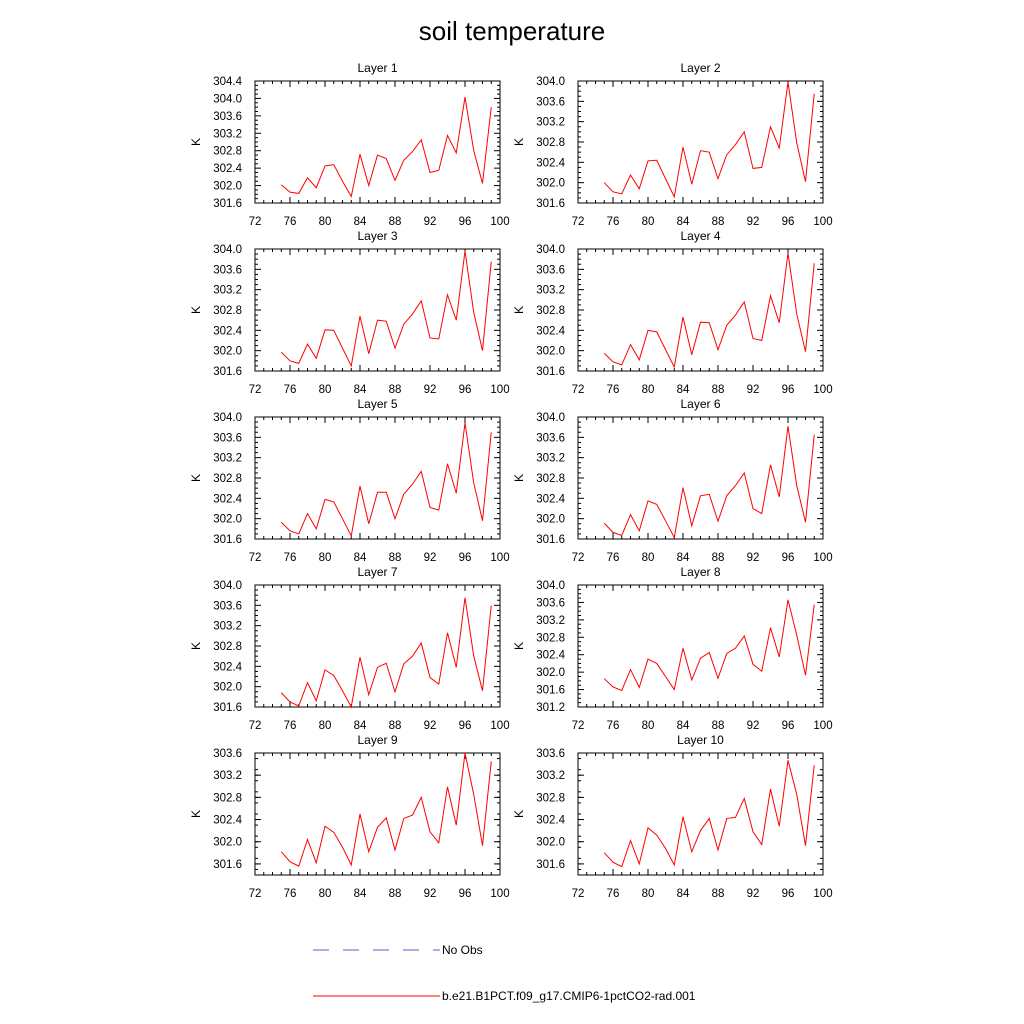 The image size is (1024, 1024). What do you see at coordinates (377, 646) in the screenshot?
I see `plot-frame` at bounding box center [377, 646].